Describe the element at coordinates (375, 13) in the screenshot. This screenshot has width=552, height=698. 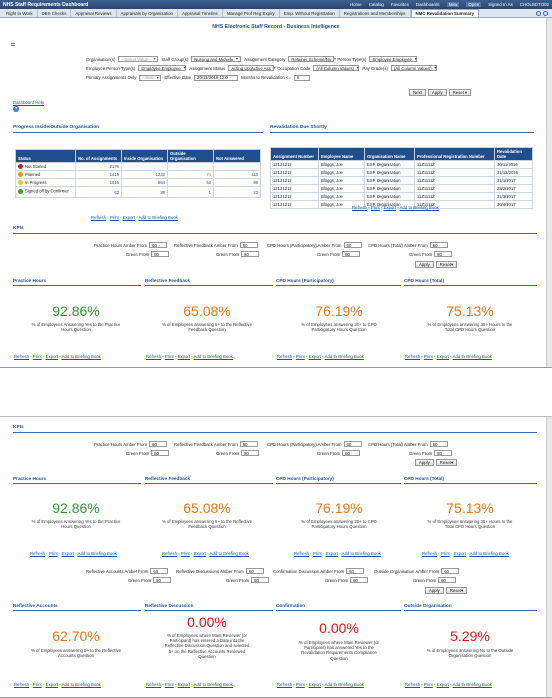
I see `tab-registrations: Registrations and Memberships` at that location.